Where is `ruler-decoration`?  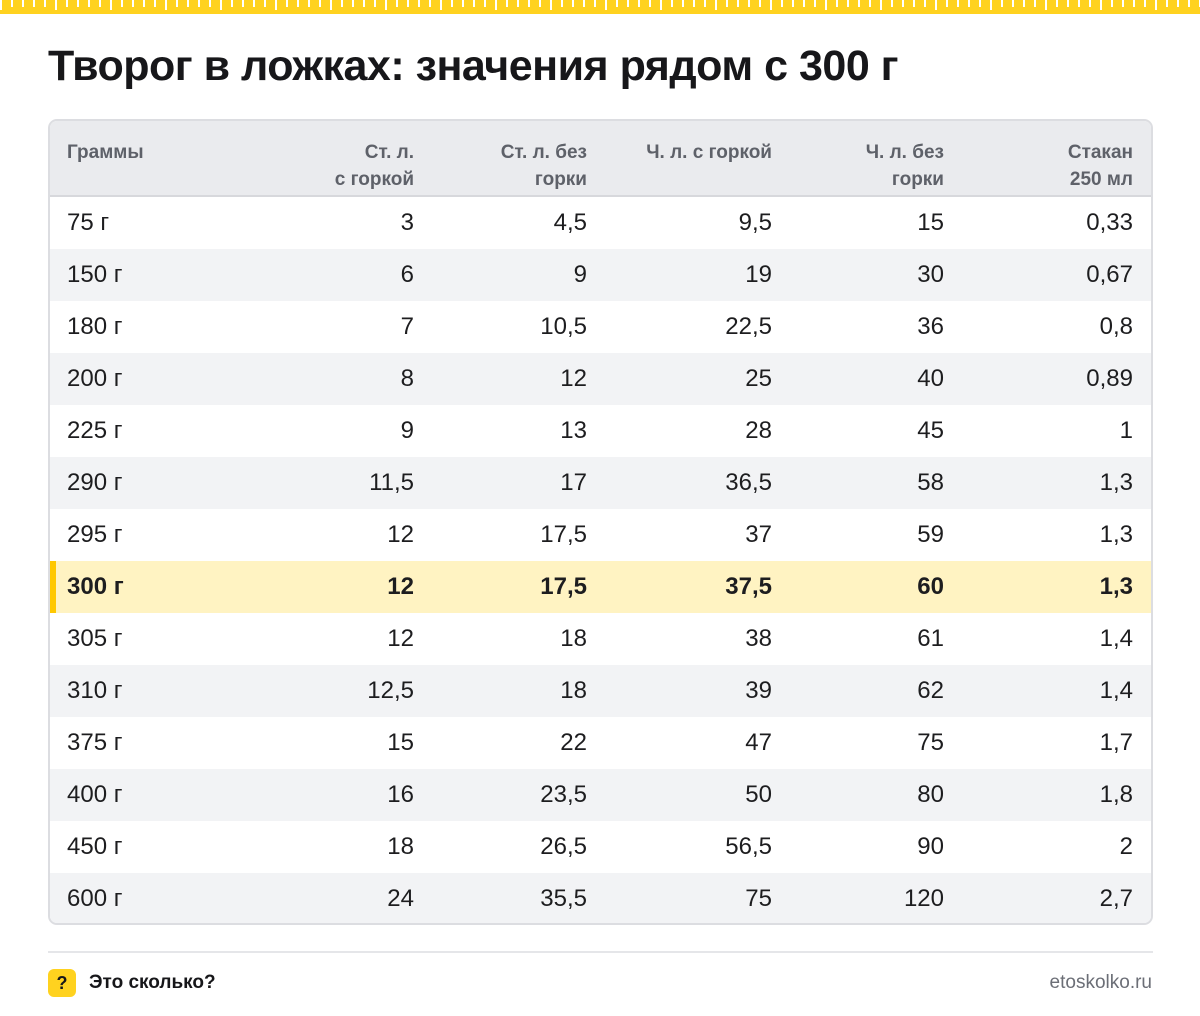 ruler-decoration is located at coordinates (600, 7).